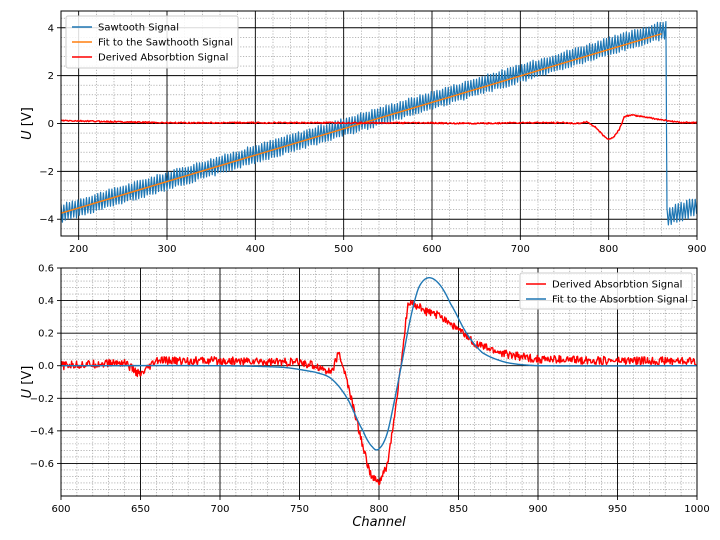  Describe the element at coordinates (51, 28) in the screenshot. I see `y-tick-label: 4` at that location.